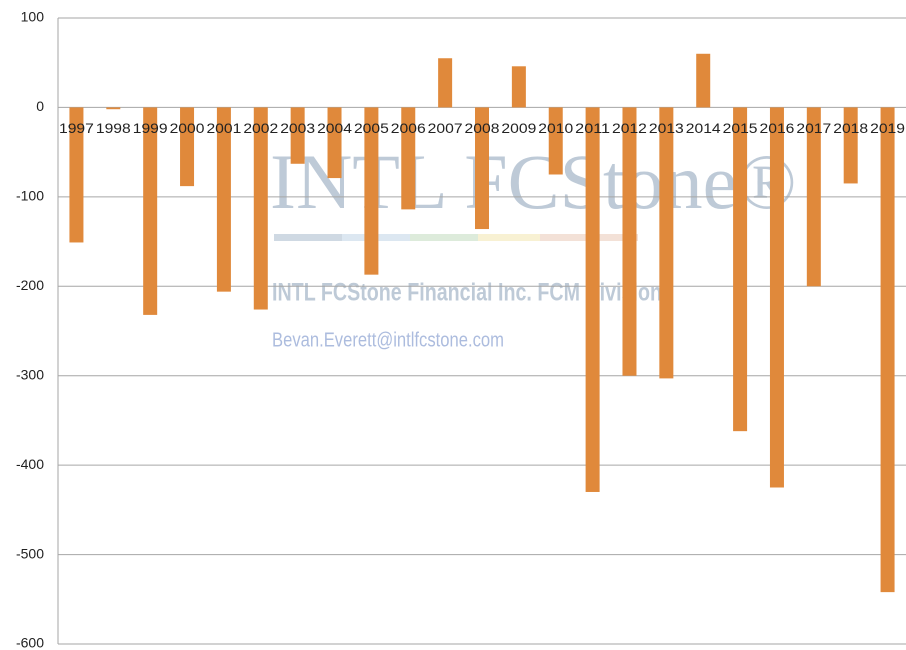 The width and height of the screenshot is (906, 650). What do you see at coordinates (297, 128) in the screenshot?
I see `x-tick-label: 2003` at bounding box center [297, 128].